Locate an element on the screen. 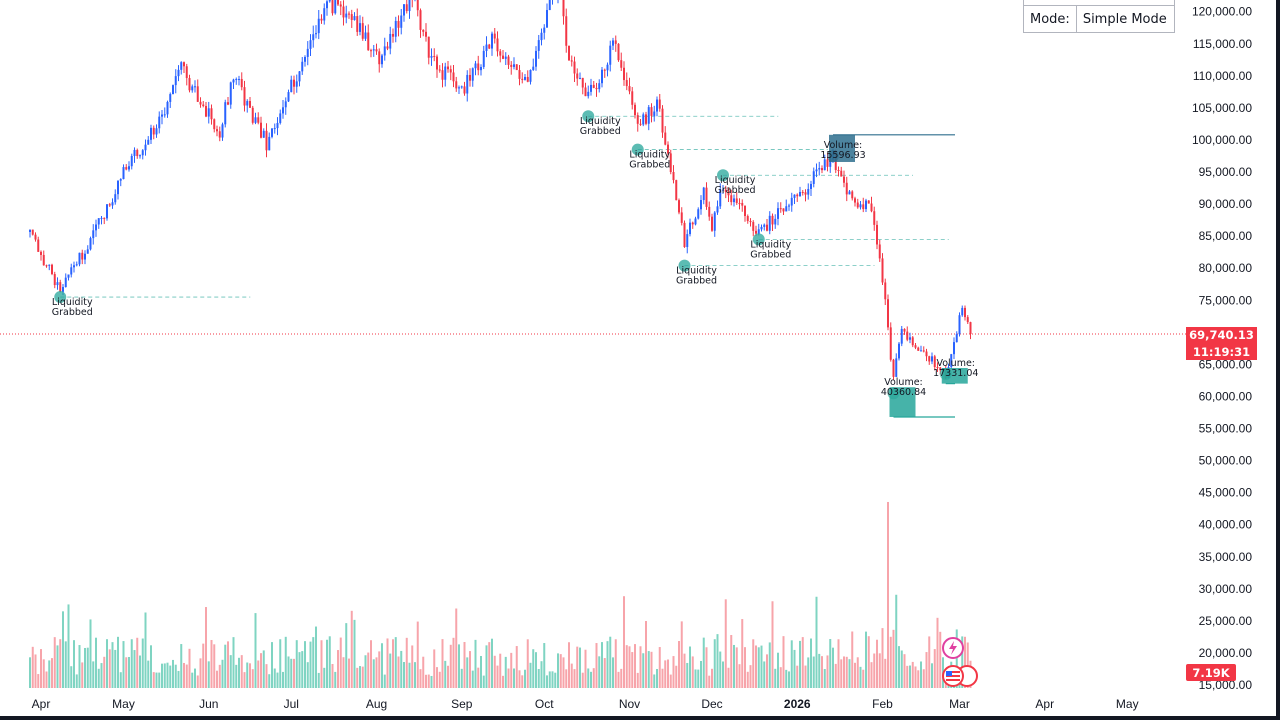 Image resolution: width=1280 pixels, height=720 pixels. lightning-icon is located at coordinates (953, 648).